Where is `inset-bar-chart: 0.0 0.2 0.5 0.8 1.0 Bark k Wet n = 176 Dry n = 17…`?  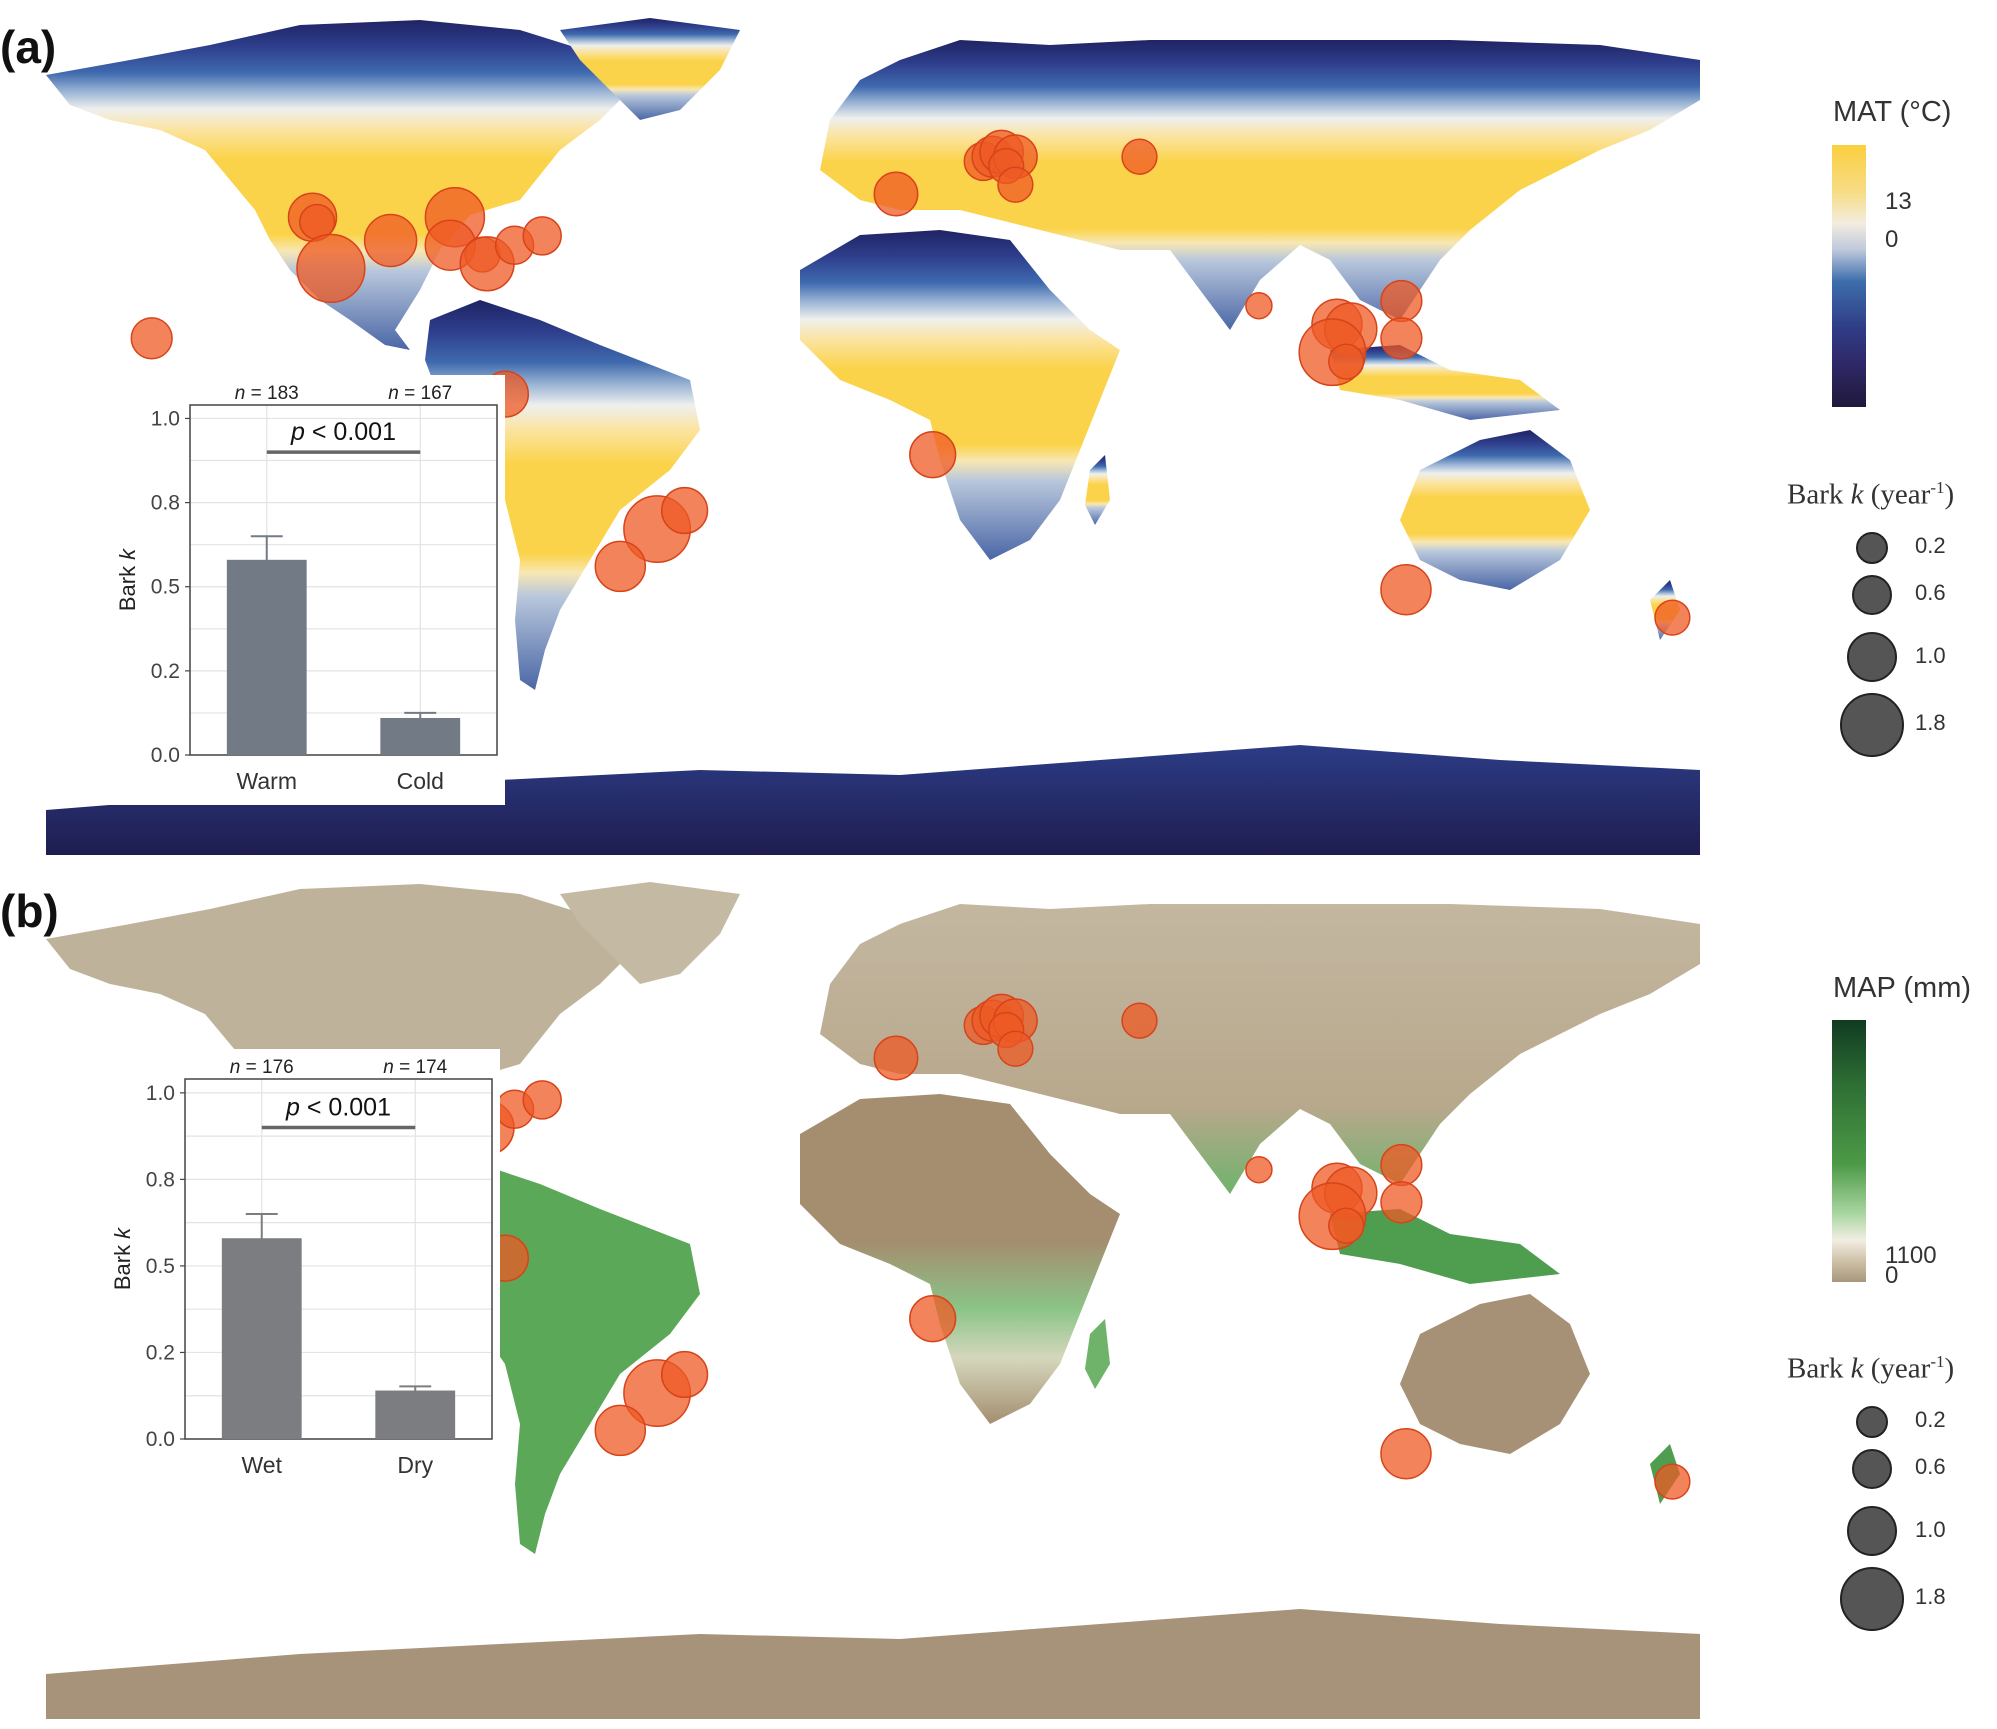
inset-bar-chart: 0.0 0.2 0.5 0.8 1.0 Bark k Wet n = 176 Dry n = 17… is located at coordinates (301, 1267).